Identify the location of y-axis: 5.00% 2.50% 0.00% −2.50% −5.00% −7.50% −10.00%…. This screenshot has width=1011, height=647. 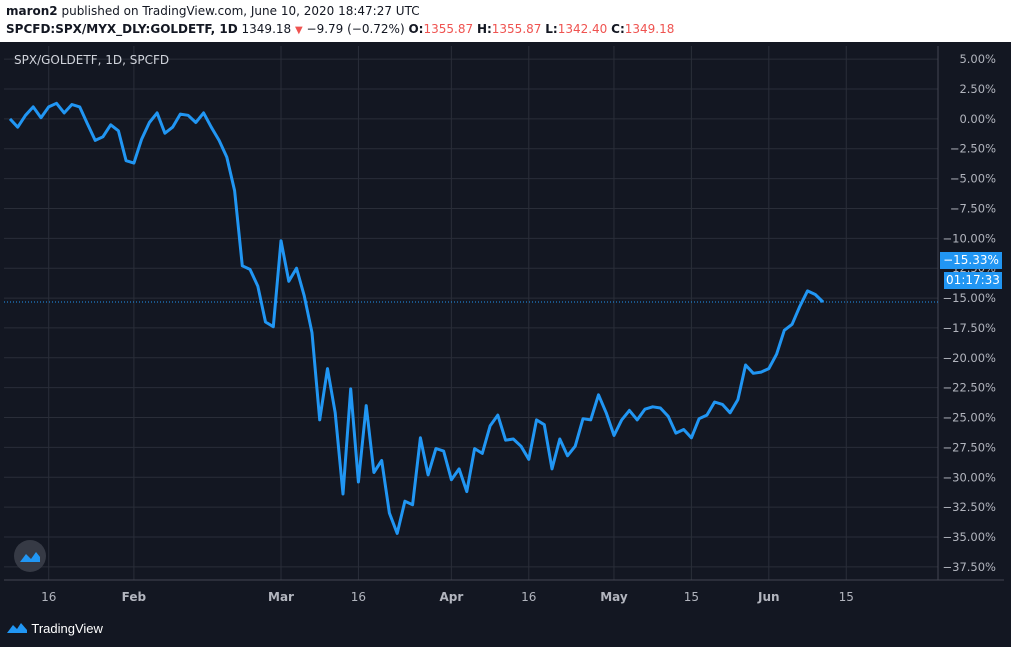
(970, 313).